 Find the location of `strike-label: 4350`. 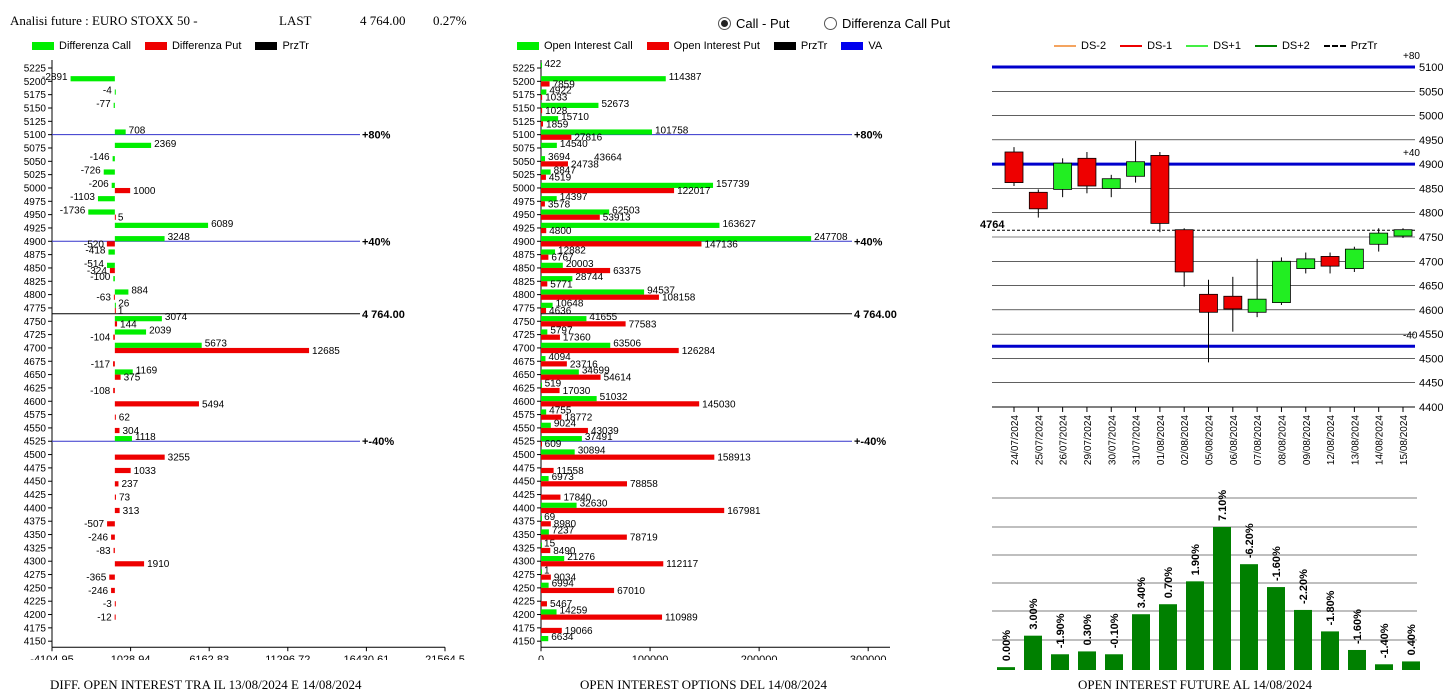

strike-label: 4350 is located at coordinates (35, 535).